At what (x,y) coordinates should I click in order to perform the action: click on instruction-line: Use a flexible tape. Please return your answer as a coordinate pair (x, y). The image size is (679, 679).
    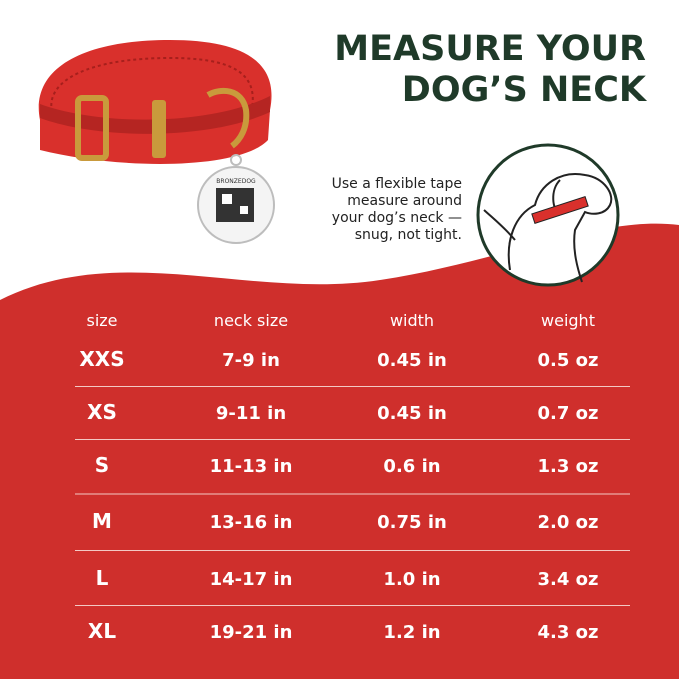
    Looking at the image, I should click on (397, 184).